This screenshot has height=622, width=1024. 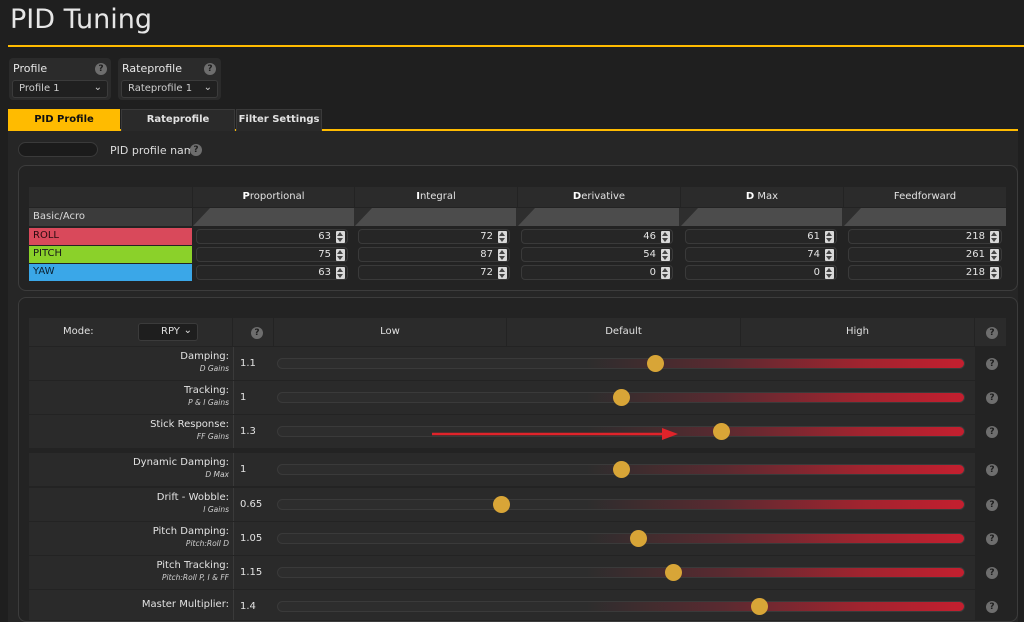 What do you see at coordinates (623, 332) in the screenshot?
I see `header-default: Default` at bounding box center [623, 332].